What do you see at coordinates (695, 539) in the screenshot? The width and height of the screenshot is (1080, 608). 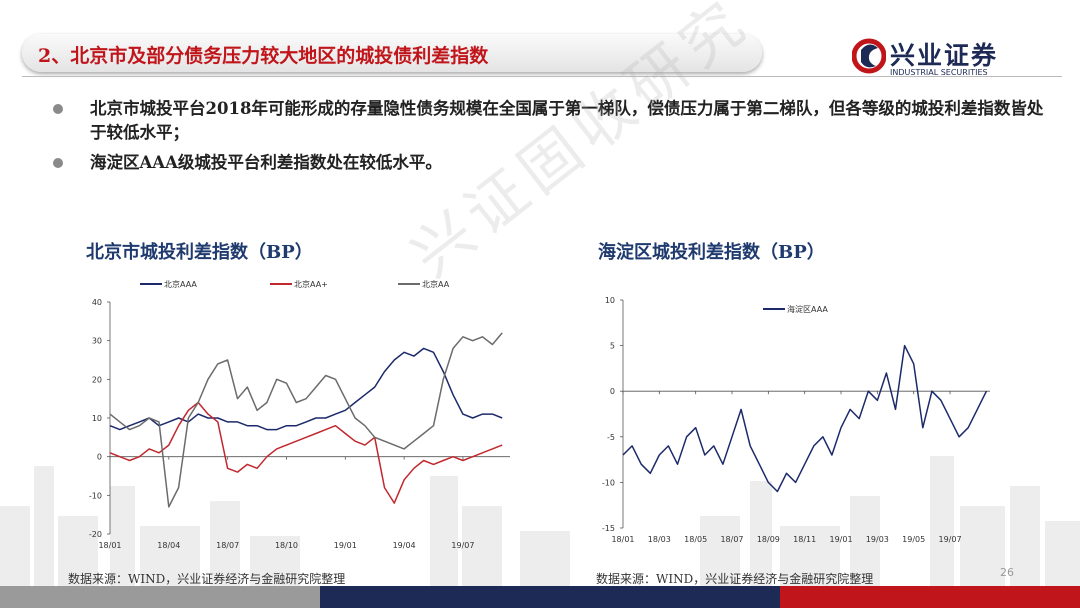 I see `x-tick-label: 18/05` at bounding box center [695, 539].